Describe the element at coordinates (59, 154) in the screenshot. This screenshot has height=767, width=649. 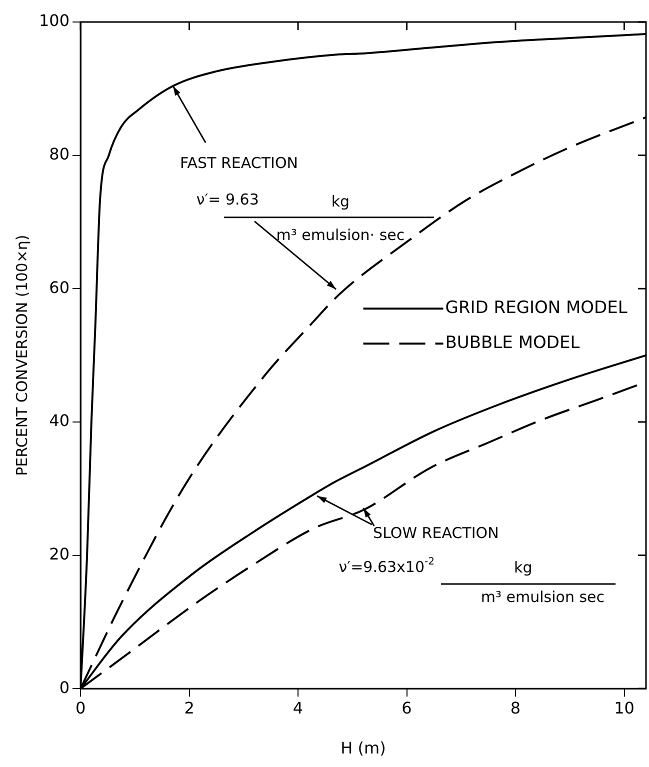
I see `y-tick-label: 80` at that location.